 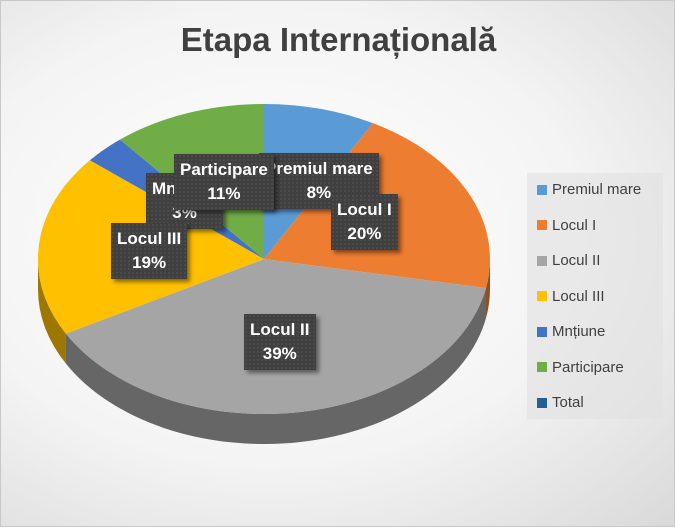 I want to click on legend-item: Participare, so click(x=580, y=367).